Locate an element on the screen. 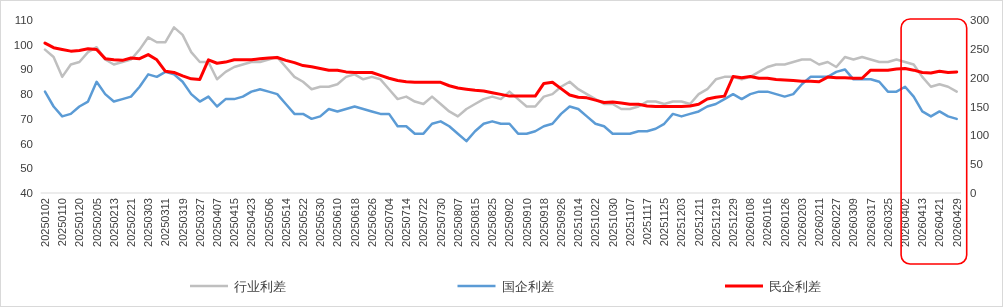 The width and height of the screenshot is (1003, 307). y2-tick-label: 200 is located at coordinates (980, 77).